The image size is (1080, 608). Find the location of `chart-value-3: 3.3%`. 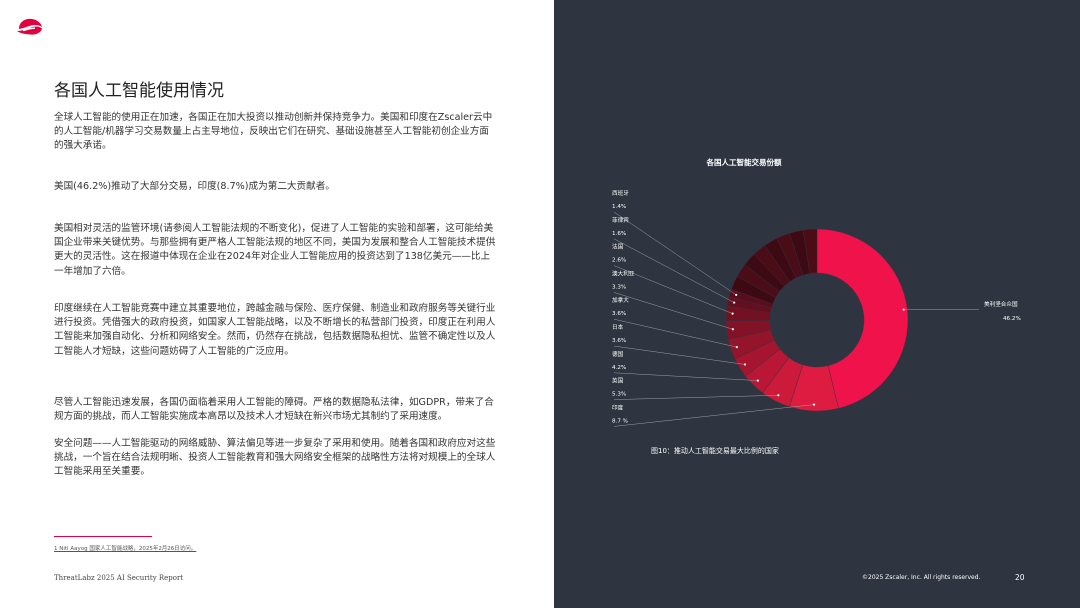

chart-value-3: 3.3% is located at coordinates (619, 287).